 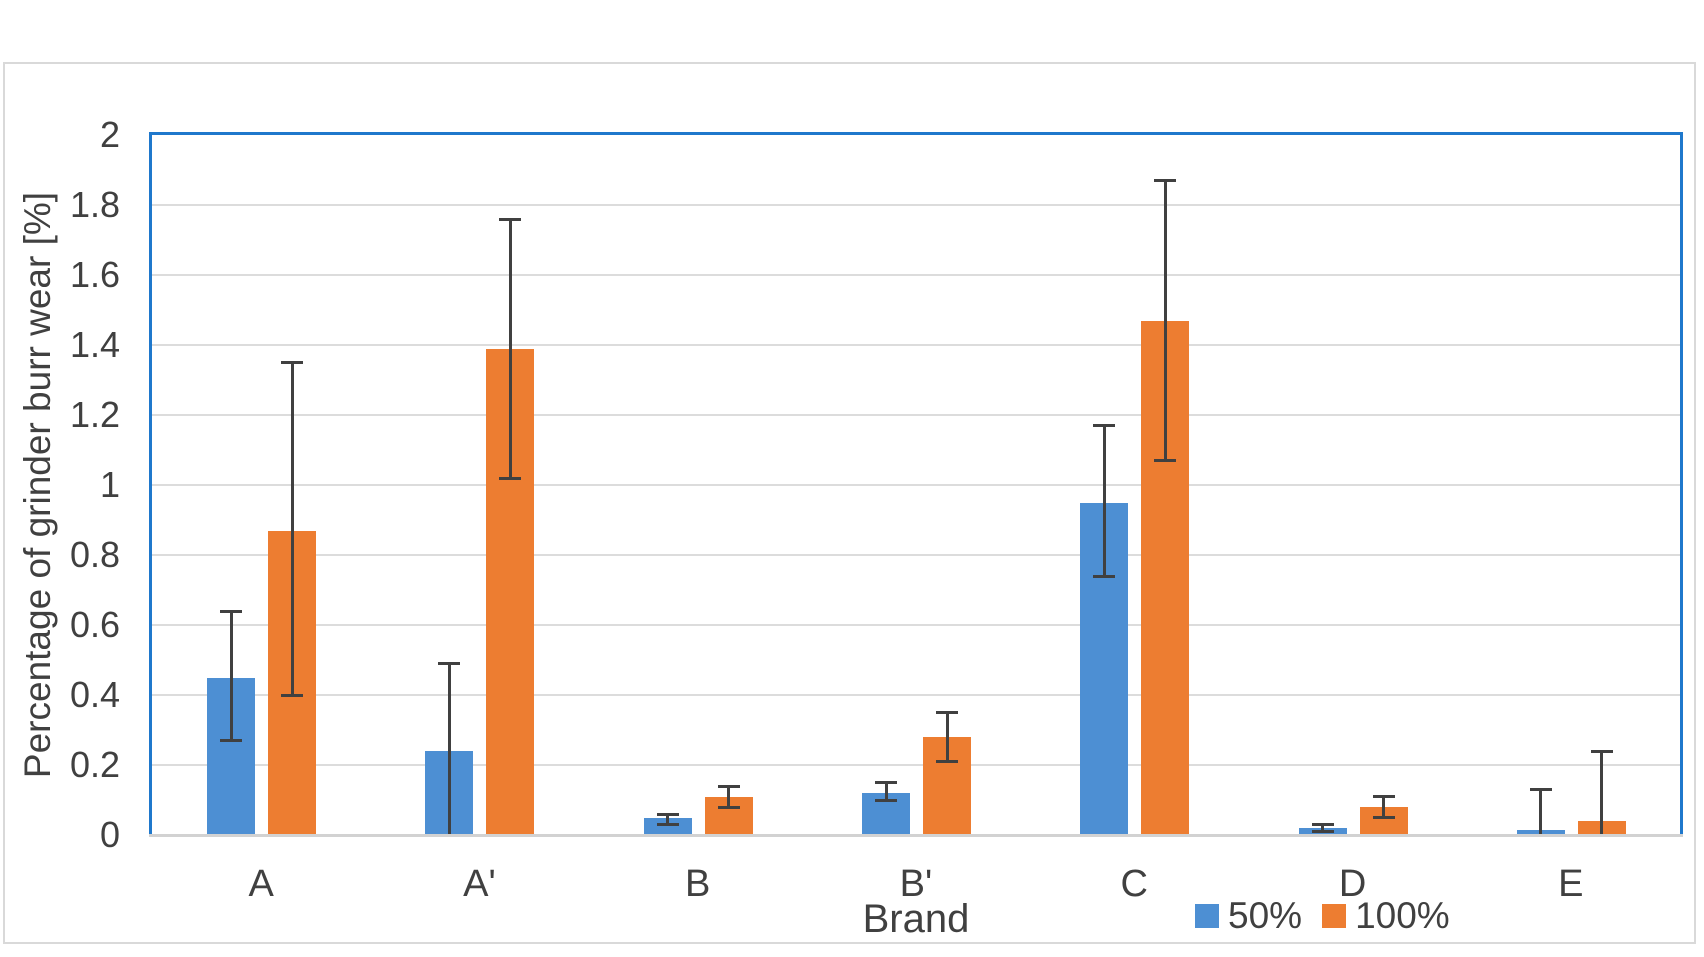 I want to click on error-bar-100%-D, so click(x=1384, y=807).